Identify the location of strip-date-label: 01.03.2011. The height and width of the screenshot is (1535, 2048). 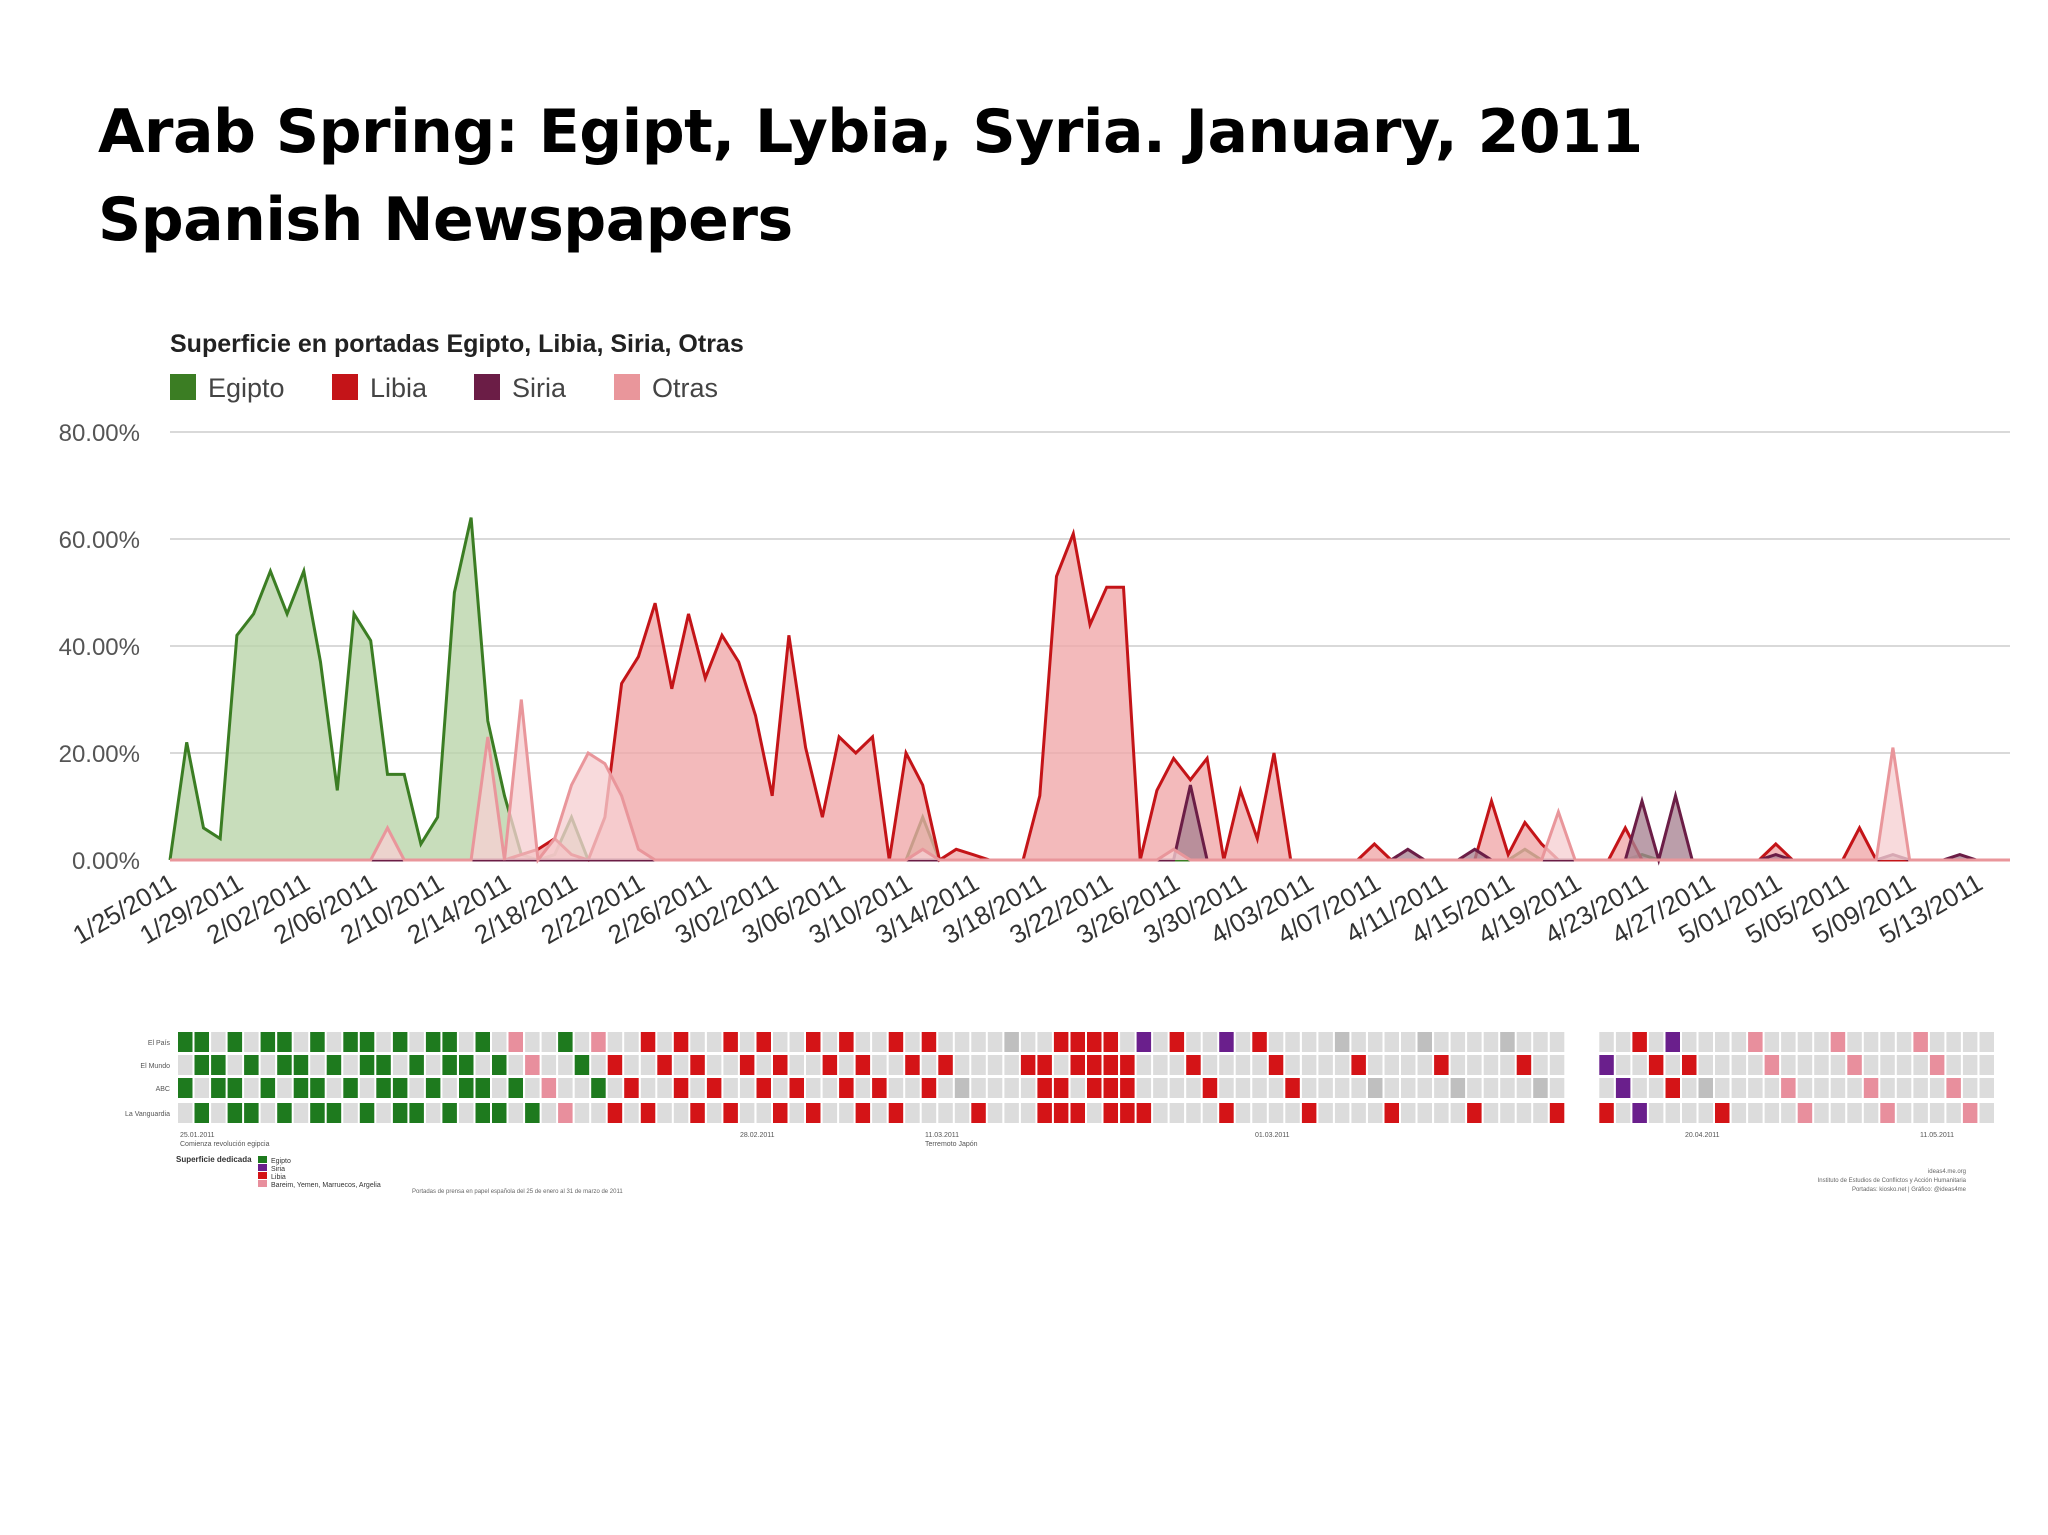
(1272, 1135).